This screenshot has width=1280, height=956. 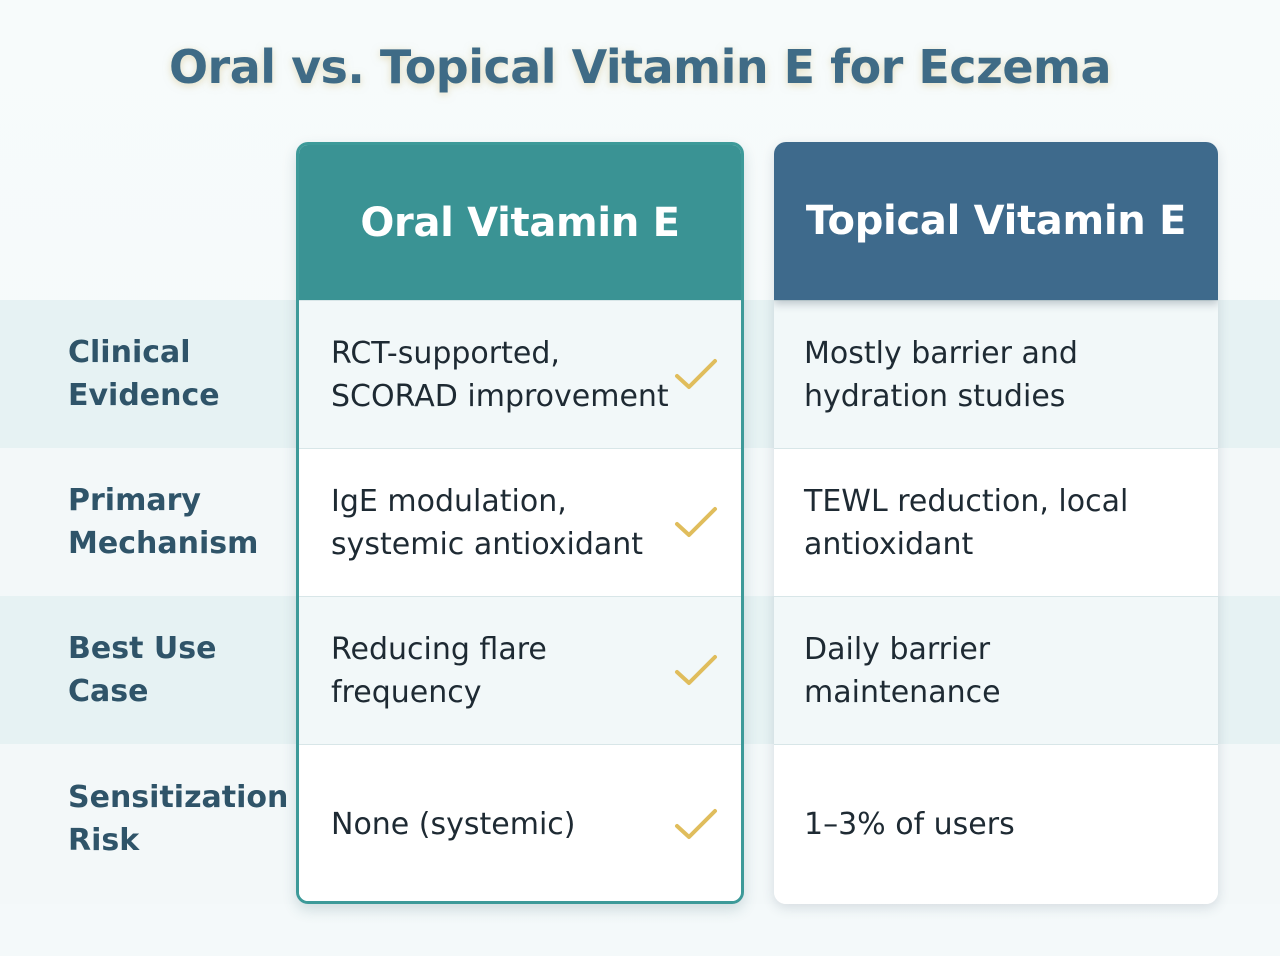 What do you see at coordinates (640, 67) in the screenshot?
I see `page-title: Oral vs. Topical Vitamin E for Eczema` at bounding box center [640, 67].